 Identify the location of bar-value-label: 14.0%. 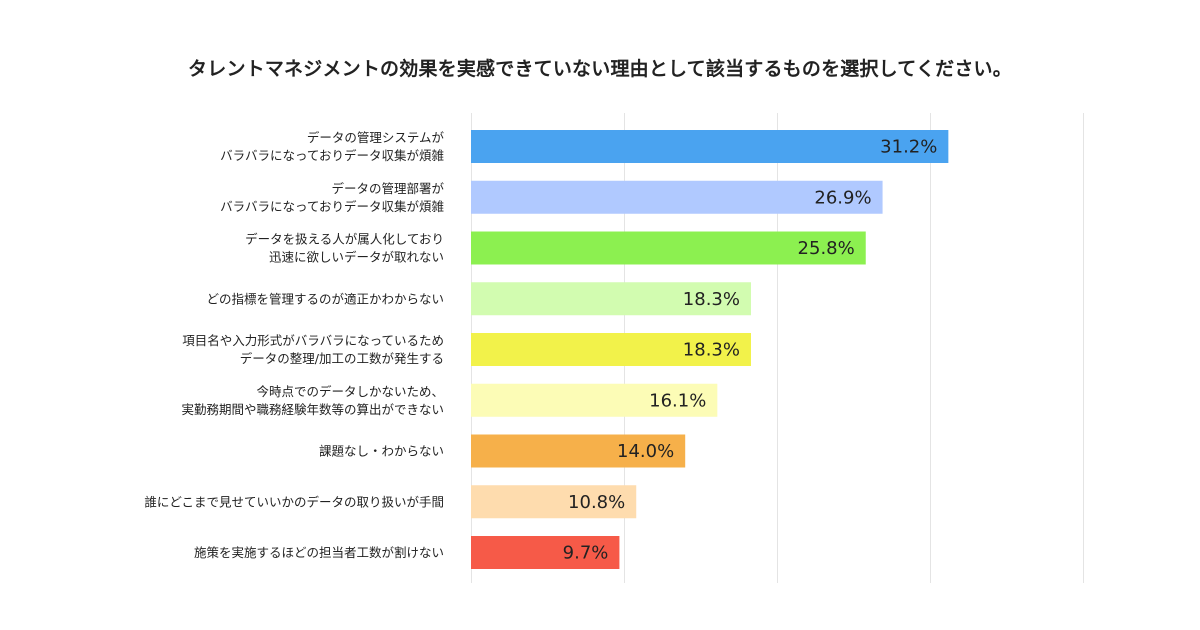
(645, 451).